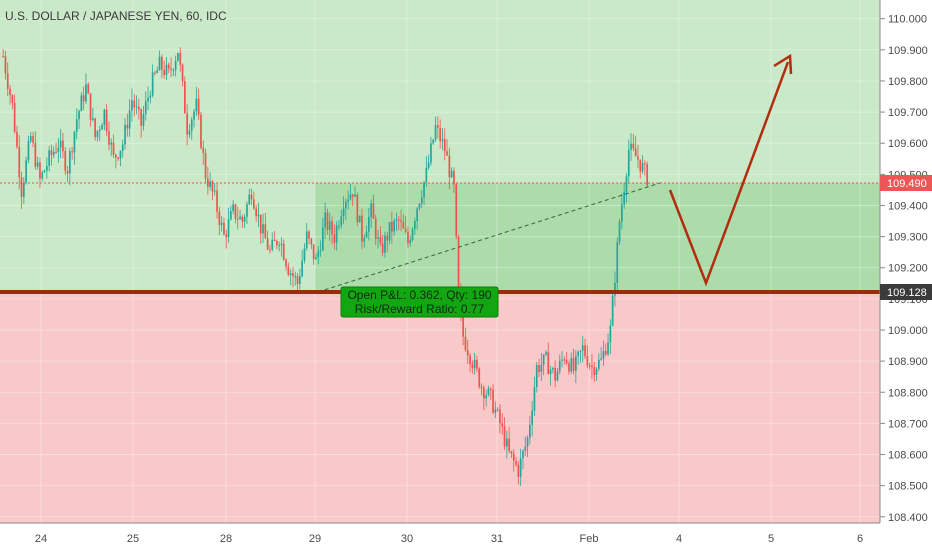  What do you see at coordinates (133, 539) in the screenshot?
I see `time-tick-label: 25` at bounding box center [133, 539].